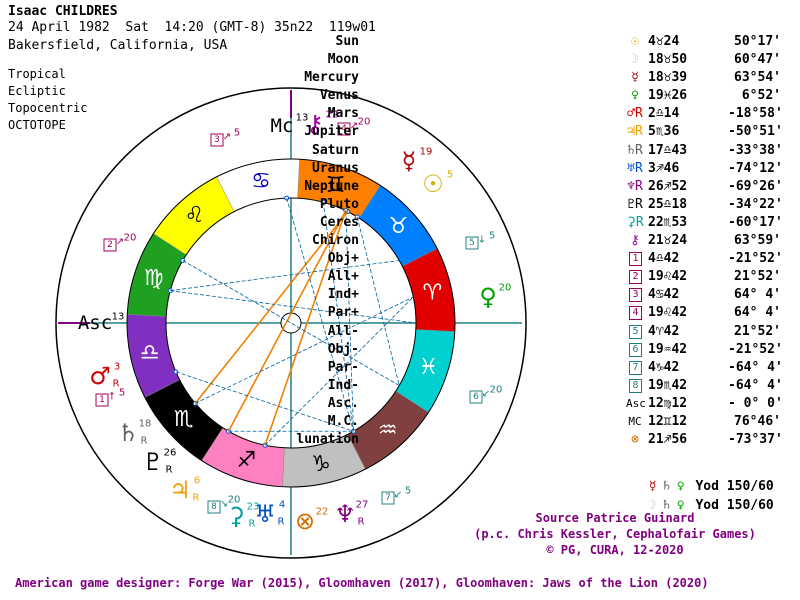 This screenshot has height=600, width=800. What do you see at coordinates (664, 295) in the screenshot?
I see `zodiac-position: 4♋42` at bounding box center [664, 295].